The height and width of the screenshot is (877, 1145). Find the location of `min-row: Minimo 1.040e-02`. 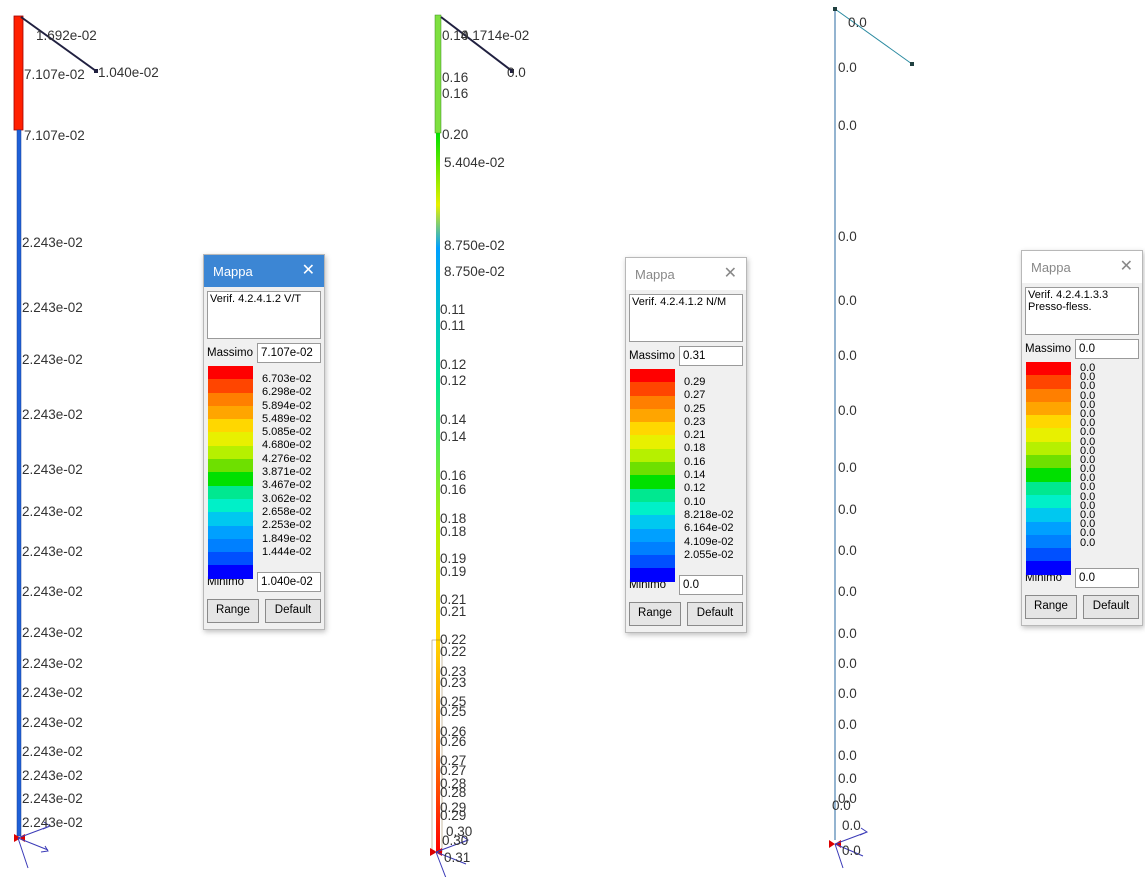

min-row: Minimo 1.040e-02 is located at coordinates (264, 582).